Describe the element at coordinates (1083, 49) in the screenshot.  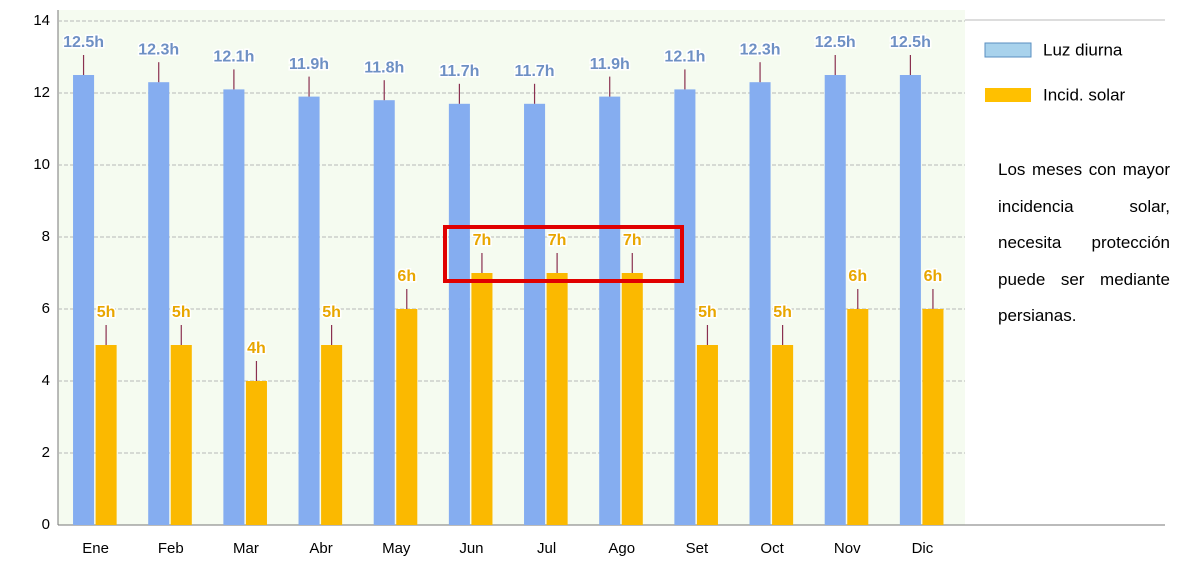
I see `legend-label: Luz diurna` at that location.